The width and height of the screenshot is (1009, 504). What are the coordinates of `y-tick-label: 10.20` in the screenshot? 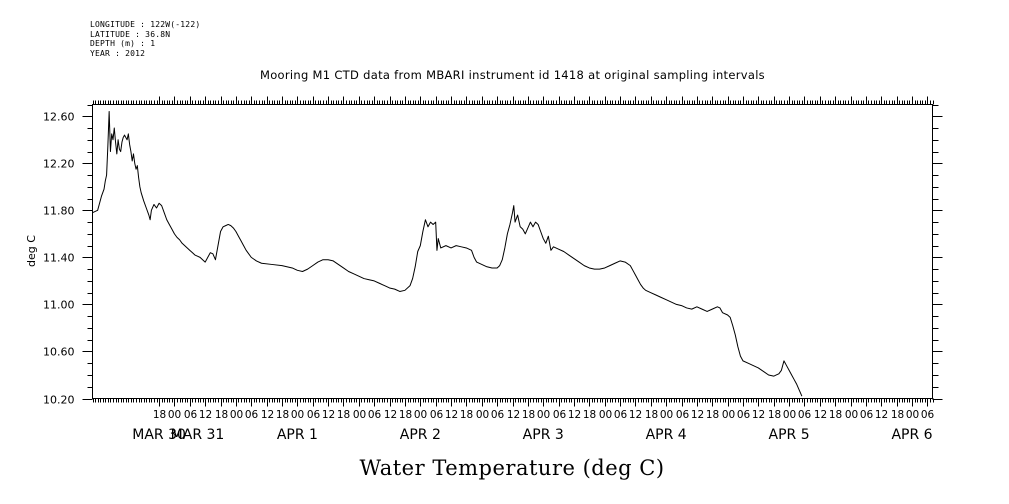 It's located at (59, 400).